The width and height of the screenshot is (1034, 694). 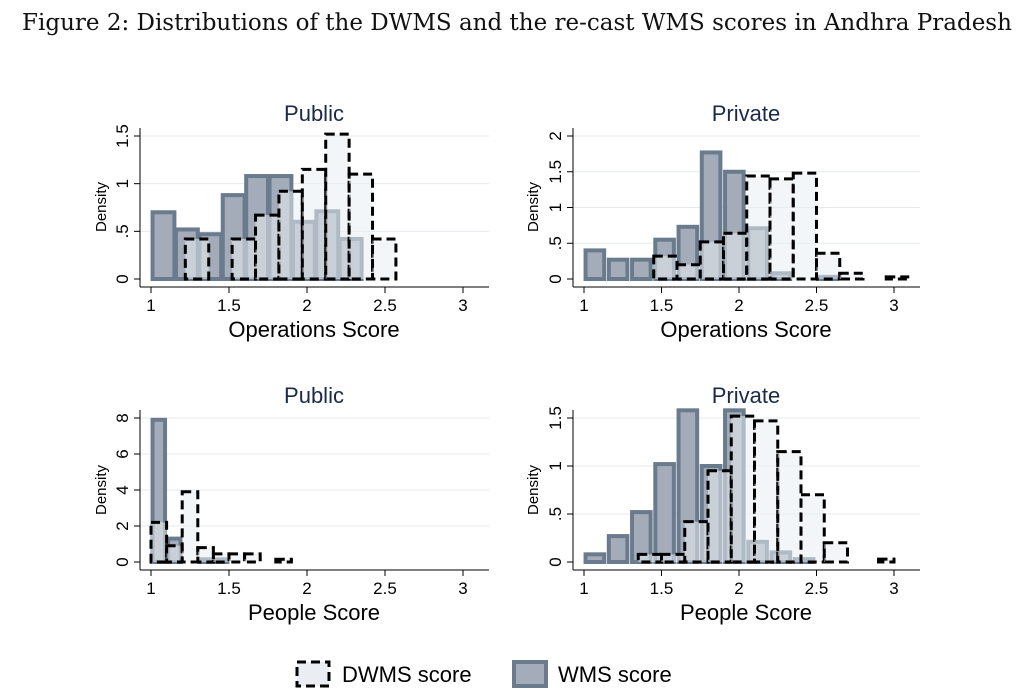 I want to click on legend-label: DWMS score, so click(x=407, y=674).